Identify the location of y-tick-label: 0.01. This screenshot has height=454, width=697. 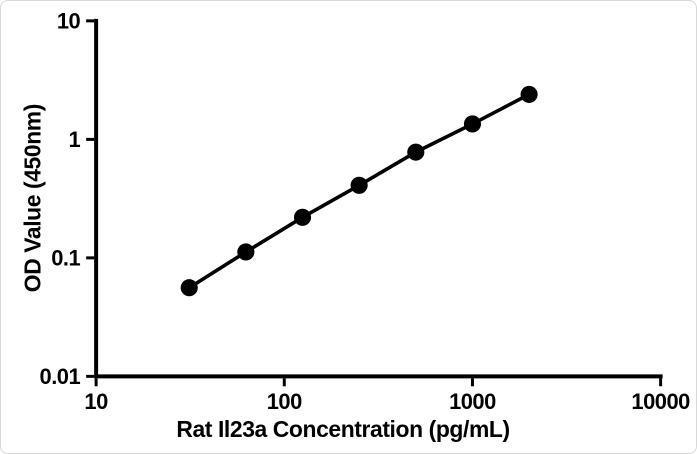
(60, 376).